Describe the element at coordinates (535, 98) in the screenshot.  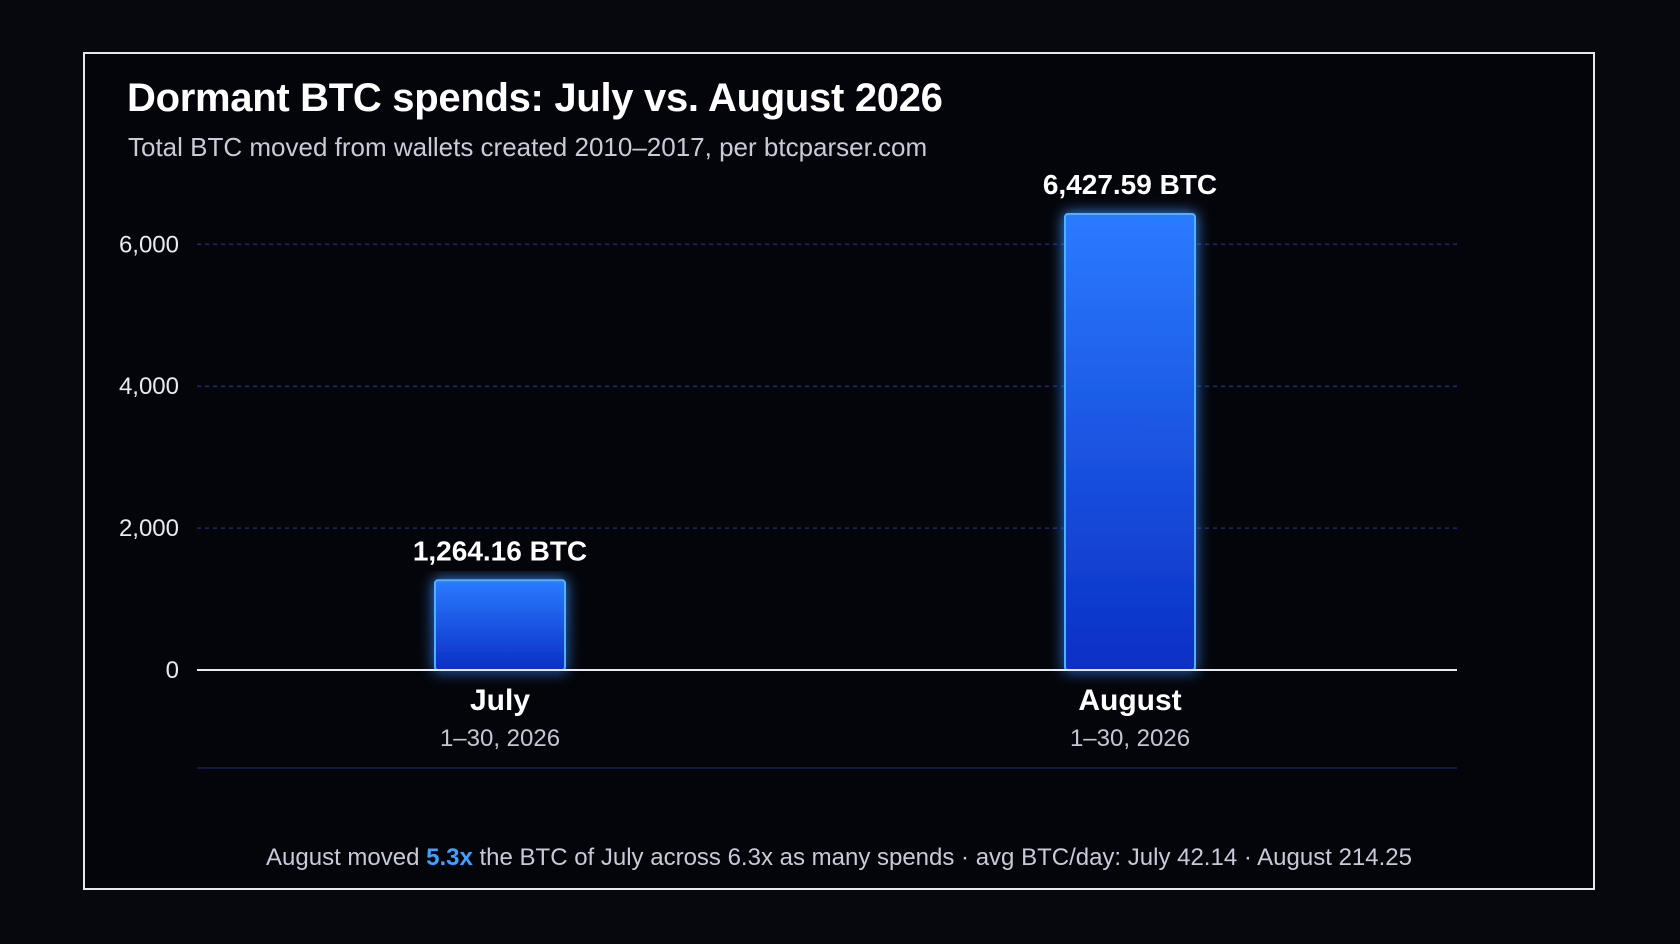
I see `chart-title: Dormant BTC spends: July vs. August 2026` at that location.